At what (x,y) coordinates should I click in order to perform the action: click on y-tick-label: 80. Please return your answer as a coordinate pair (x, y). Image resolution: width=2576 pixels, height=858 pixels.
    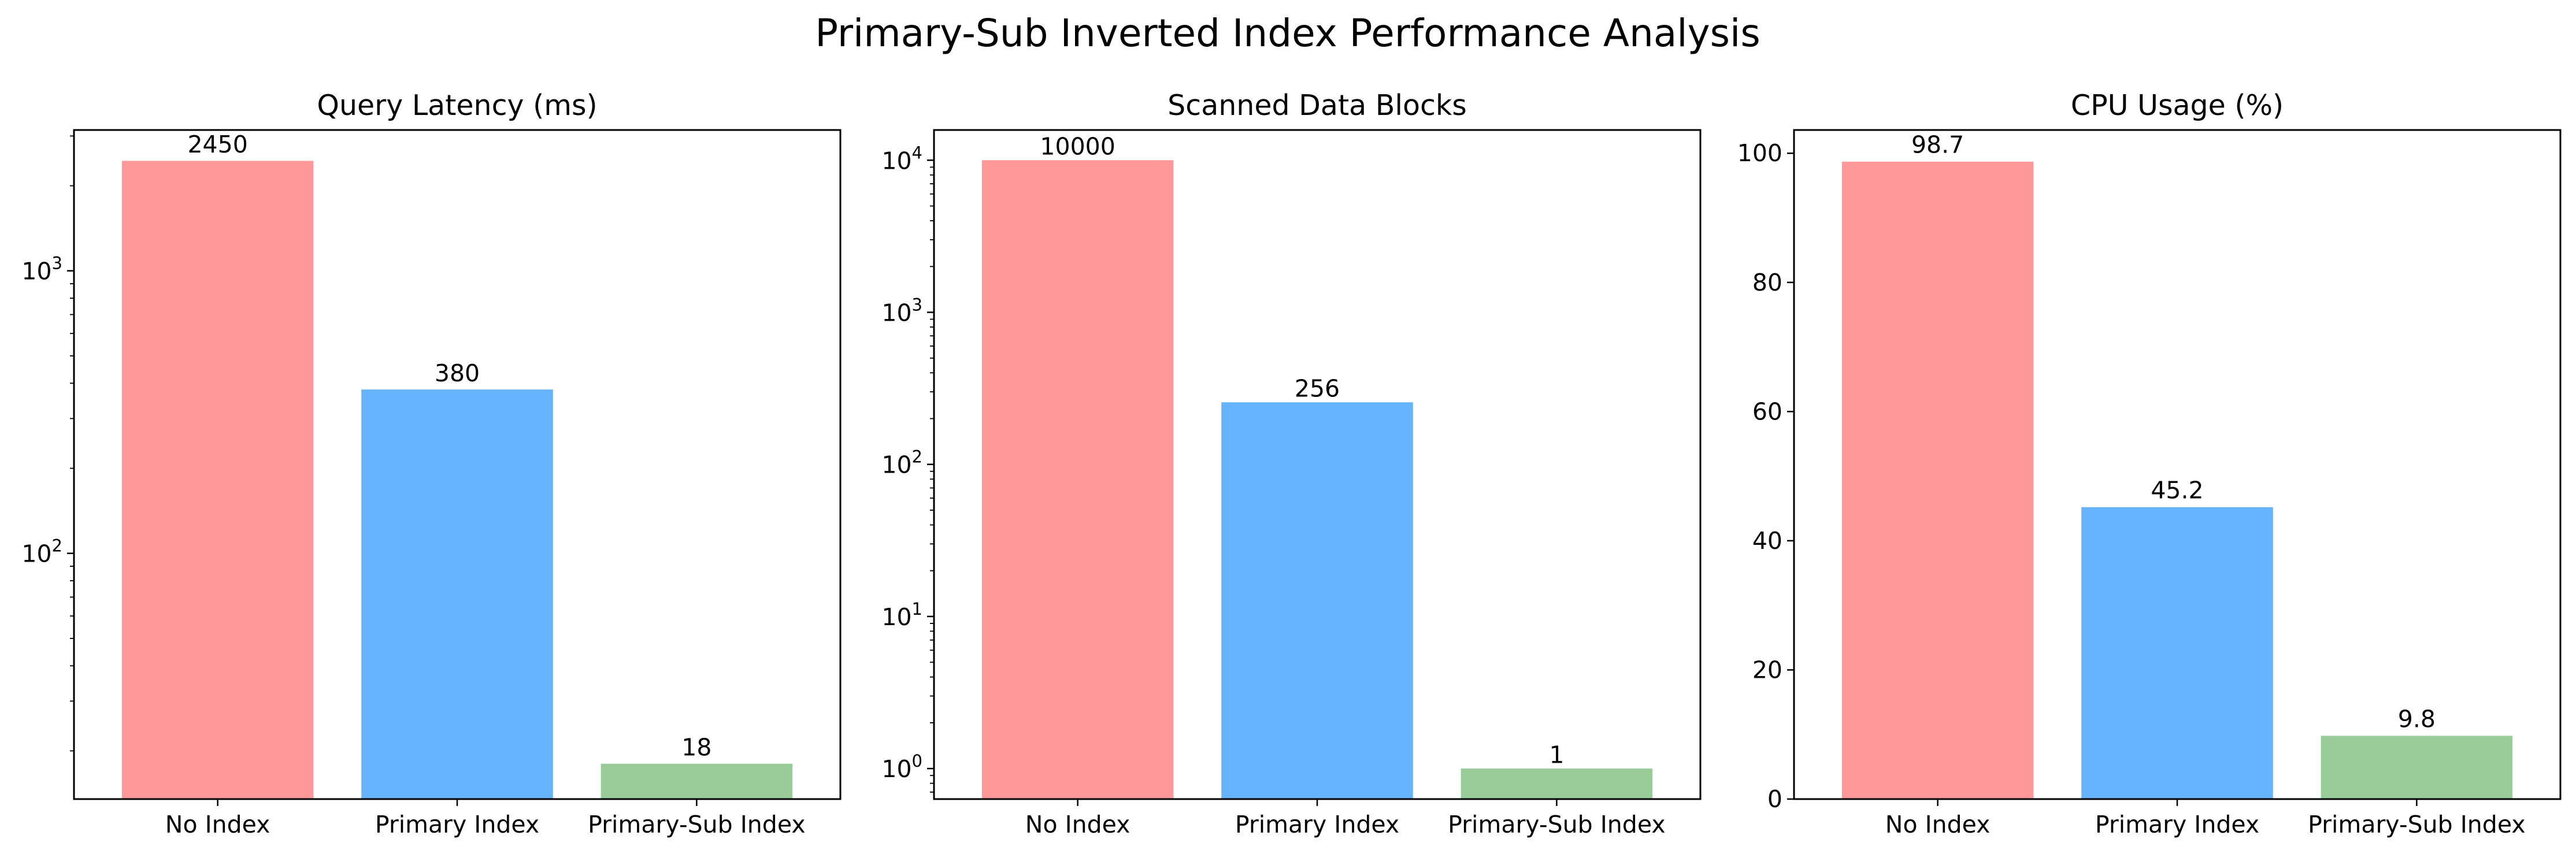
    Looking at the image, I should click on (1767, 282).